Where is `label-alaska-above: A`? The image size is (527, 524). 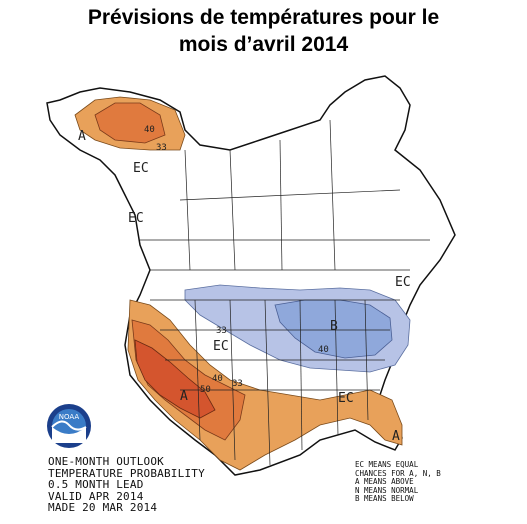
label-alaska-above: A is located at coordinates (82, 136).